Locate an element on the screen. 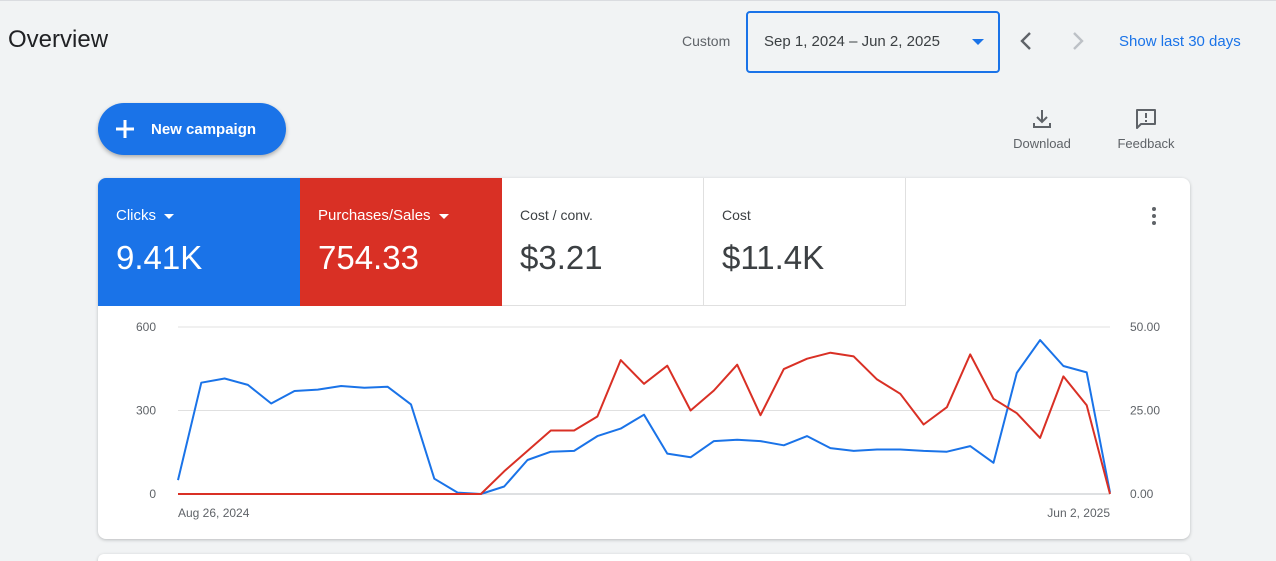 Image resolution: width=1276 pixels, height=561 pixels. chevron-right-icon is located at coordinates (1078, 41).